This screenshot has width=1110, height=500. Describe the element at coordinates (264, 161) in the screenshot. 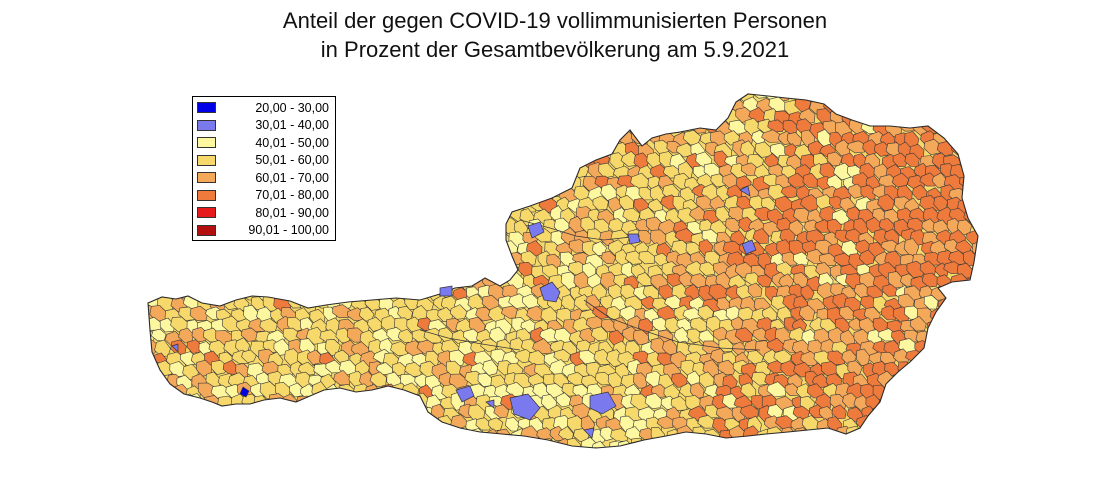

I see `legend-item: 50,01 - 60,00` at that location.